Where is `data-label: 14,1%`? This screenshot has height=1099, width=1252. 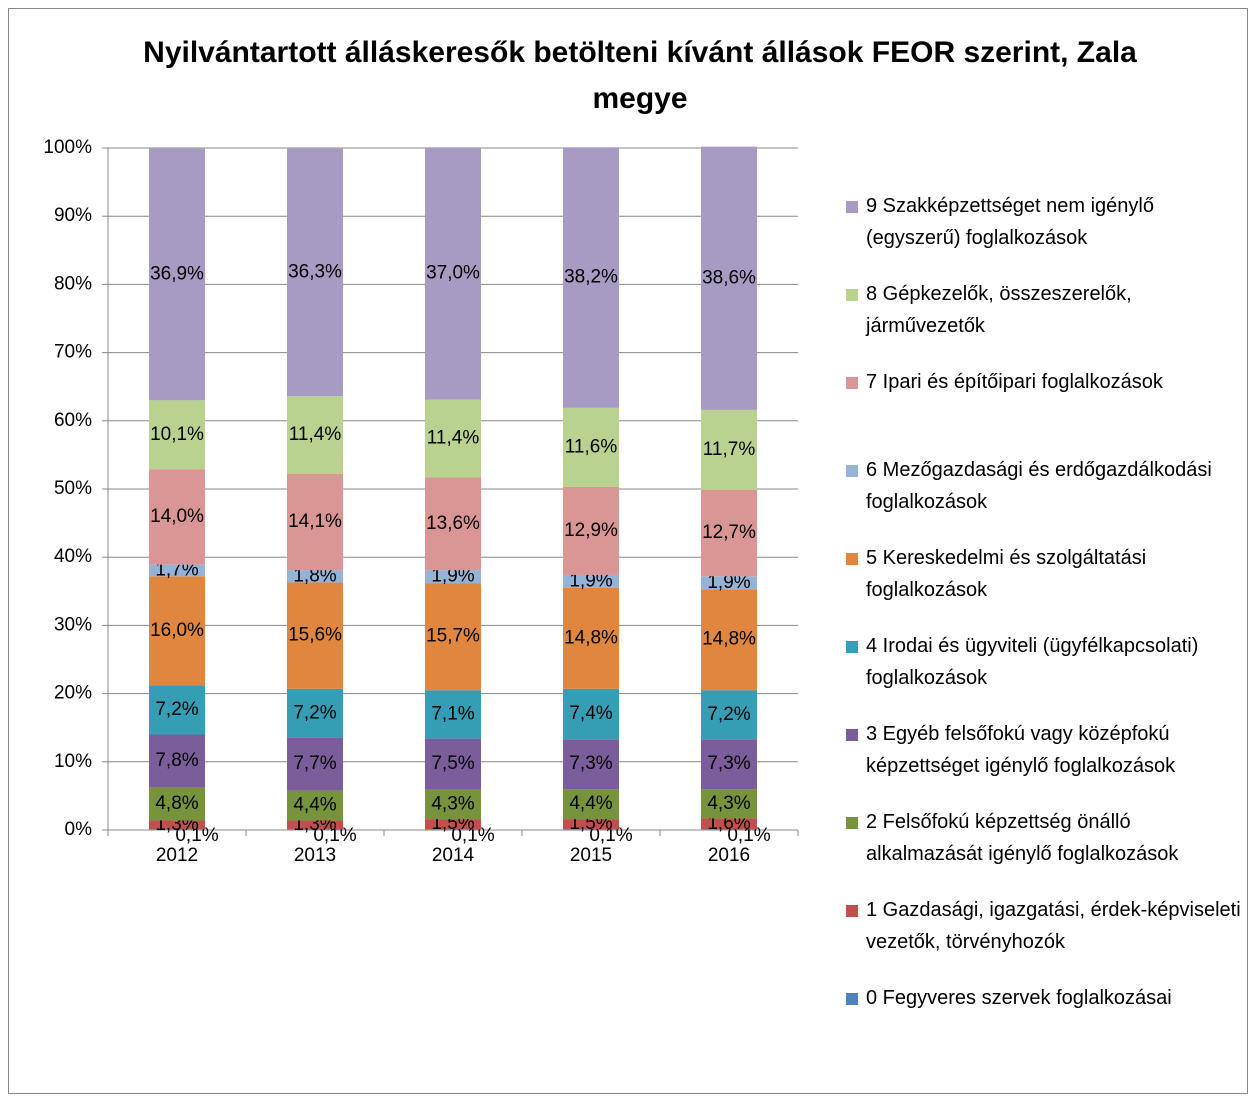
data-label: 14,1% is located at coordinates (315, 521).